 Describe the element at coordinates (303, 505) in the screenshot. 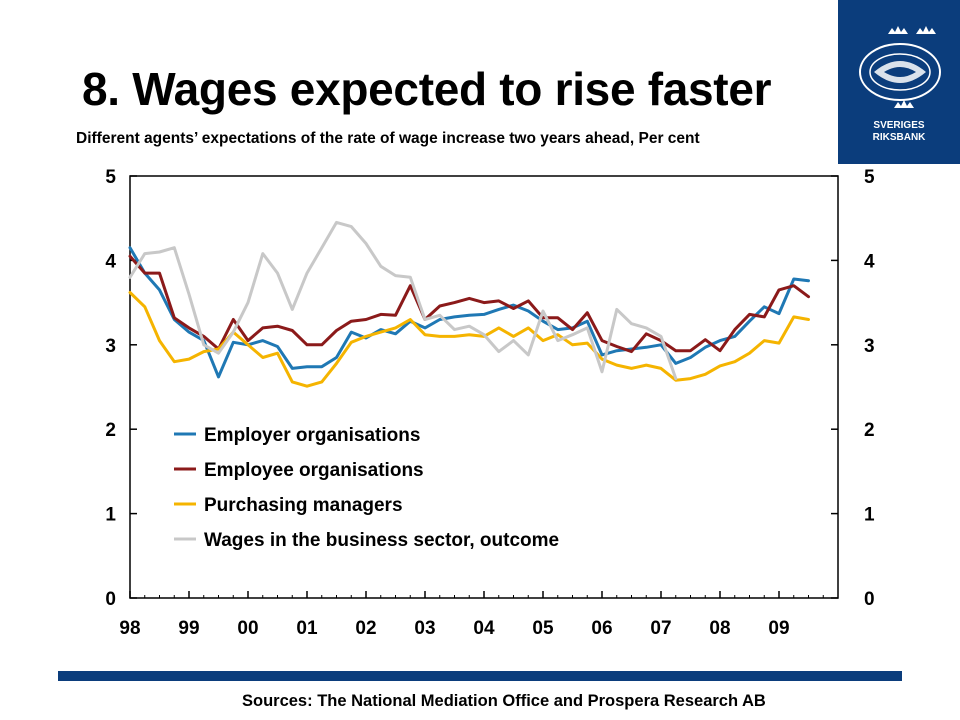

I see `legend-label: Purchasing managers` at that location.